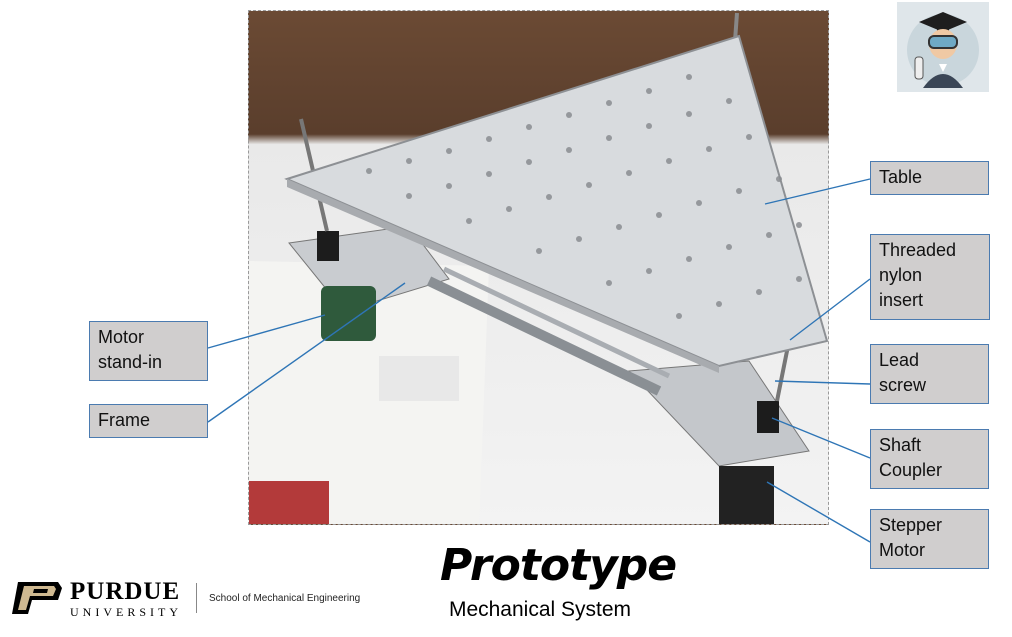 This screenshot has height=637, width=1012. What do you see at coordinates (126, 611) in the screenshot?
I see `purdue-university: UNIVERSITY` at bounding box center [126, 611].